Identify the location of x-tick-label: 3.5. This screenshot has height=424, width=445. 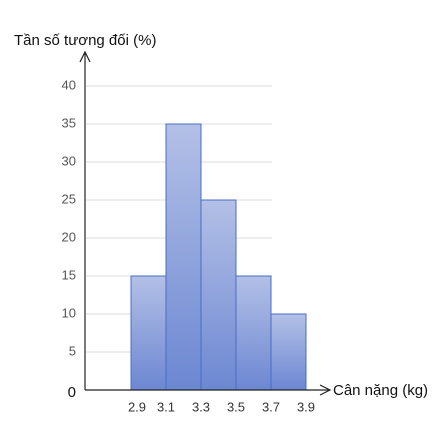
(236, 406).